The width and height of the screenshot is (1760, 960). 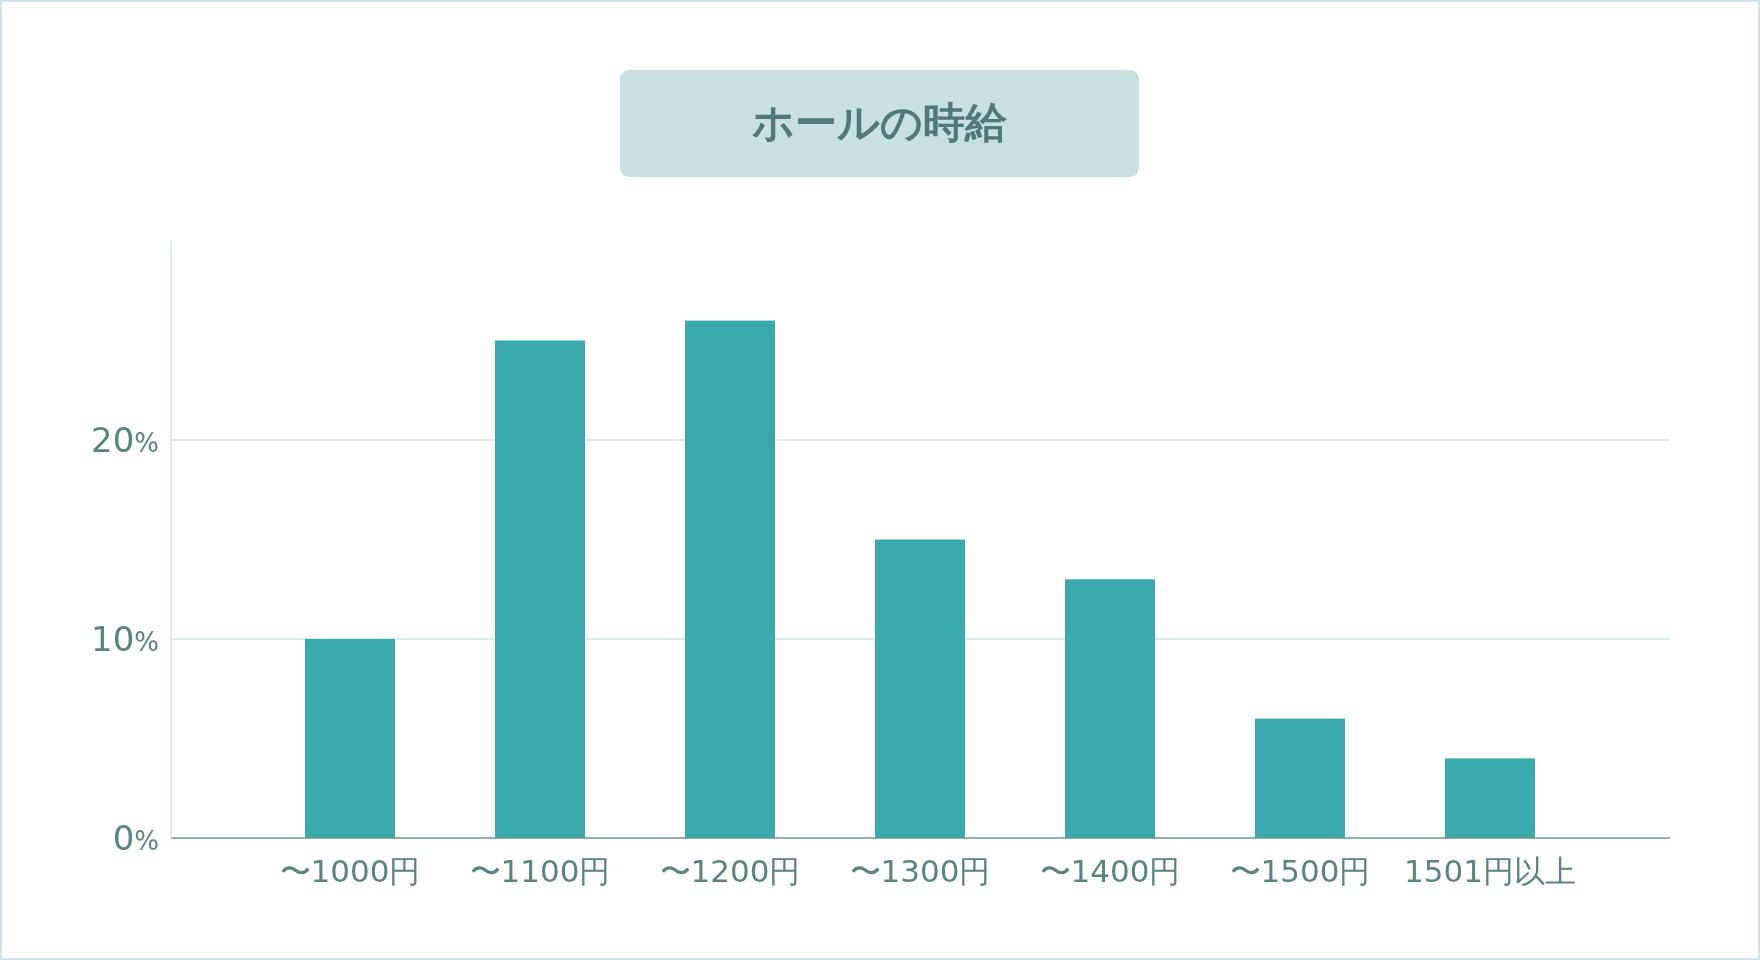 What do you see at coordinates (350, 871) in the screenshot?
I see `x-tick-label: 〜1000円` at bounding box center [350, 871].